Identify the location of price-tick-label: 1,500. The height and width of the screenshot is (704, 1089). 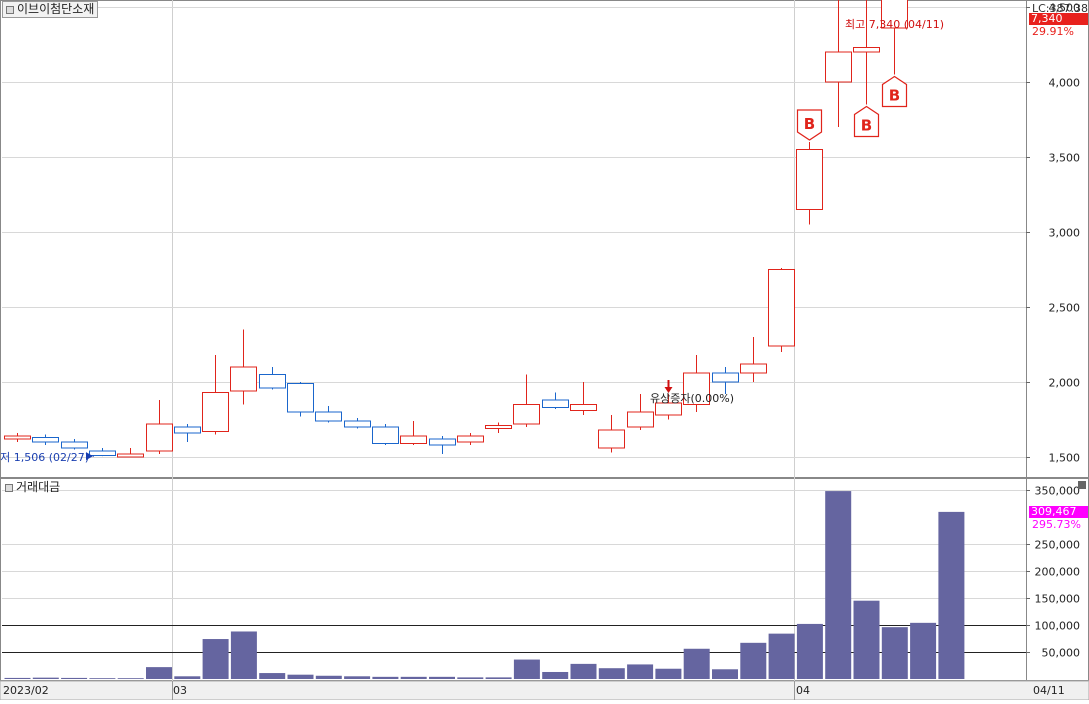
(1065, 458).